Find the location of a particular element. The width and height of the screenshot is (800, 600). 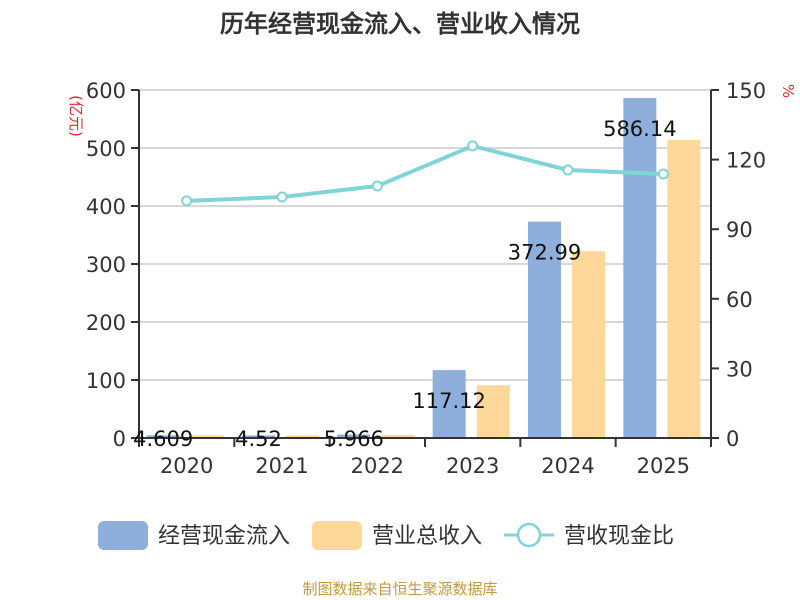

left-axis-unit-label: (亿元) is located at coordinates (76, 116).